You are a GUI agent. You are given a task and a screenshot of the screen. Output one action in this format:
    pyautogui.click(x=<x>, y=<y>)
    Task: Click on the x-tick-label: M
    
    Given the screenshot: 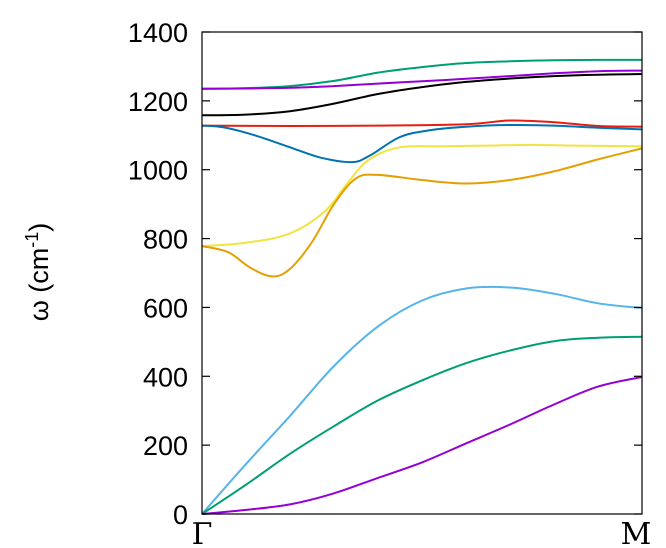 What is the action you would take?
    pyautogui.click(x=636, y=532)
    